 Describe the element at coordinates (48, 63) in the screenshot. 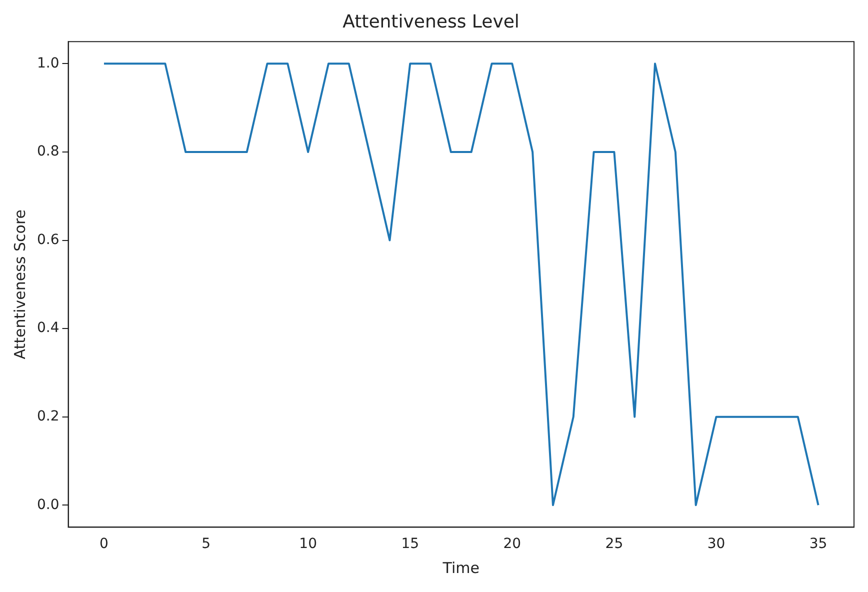

I see `y-tick-label: 1.0` at that location.